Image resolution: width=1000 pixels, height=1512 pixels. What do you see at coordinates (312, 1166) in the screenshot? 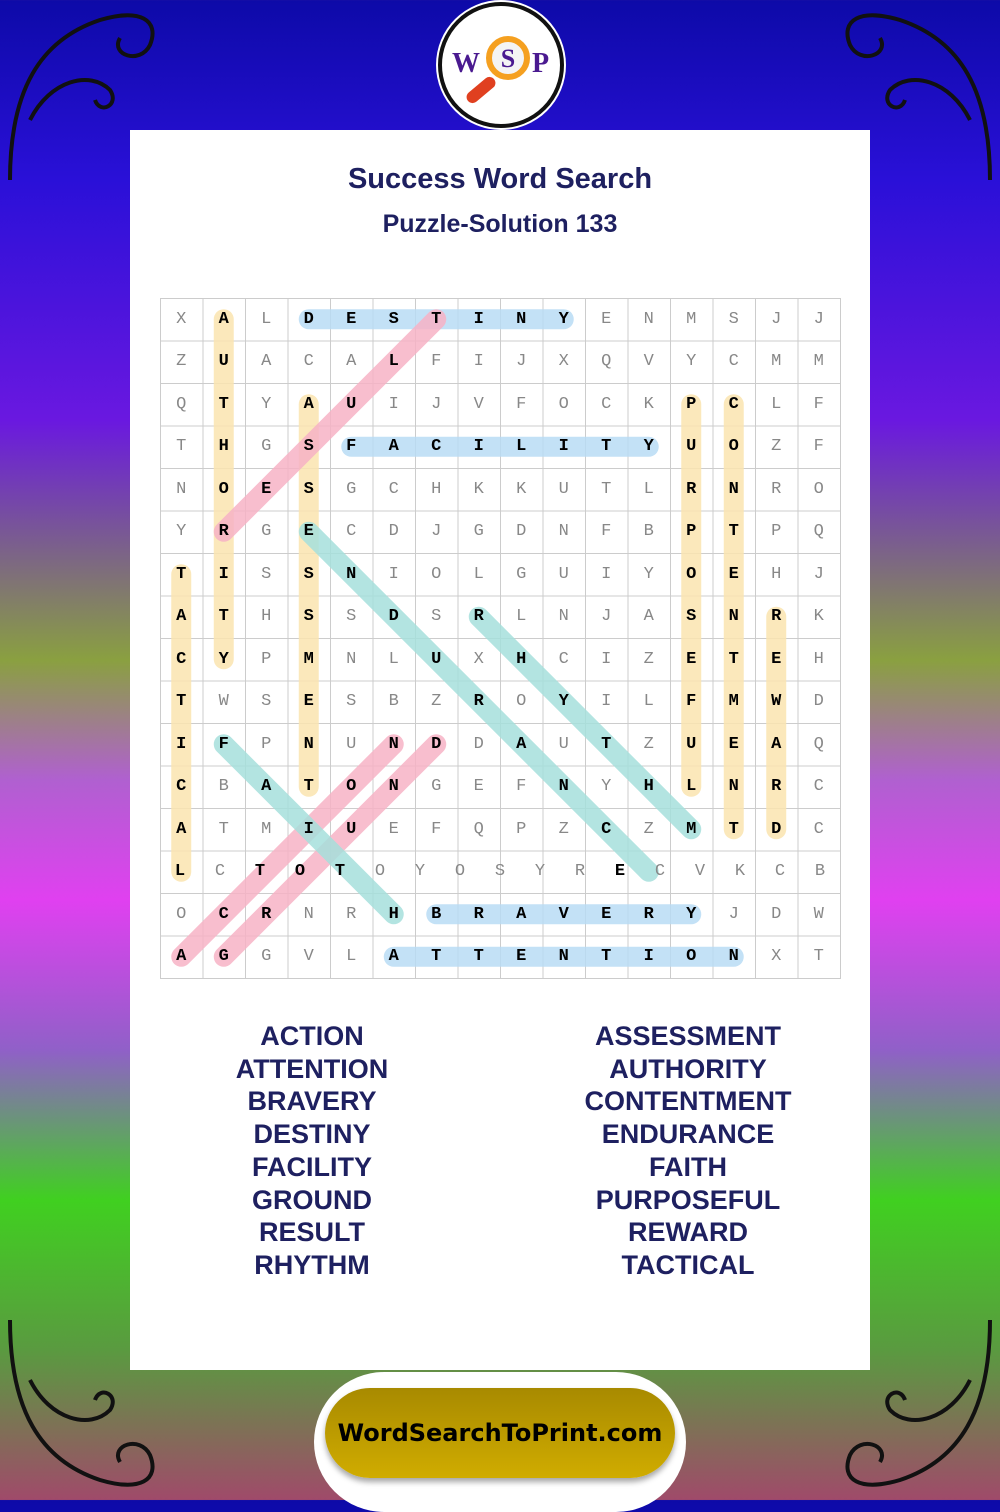
I see `word-list-item: FACILITY` at bounding box center [312, 1166].